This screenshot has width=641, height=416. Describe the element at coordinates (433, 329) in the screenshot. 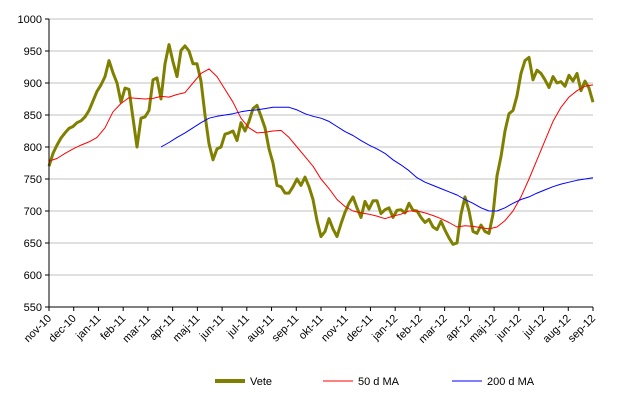

I see `x-tick-label: mar-12` at that location.